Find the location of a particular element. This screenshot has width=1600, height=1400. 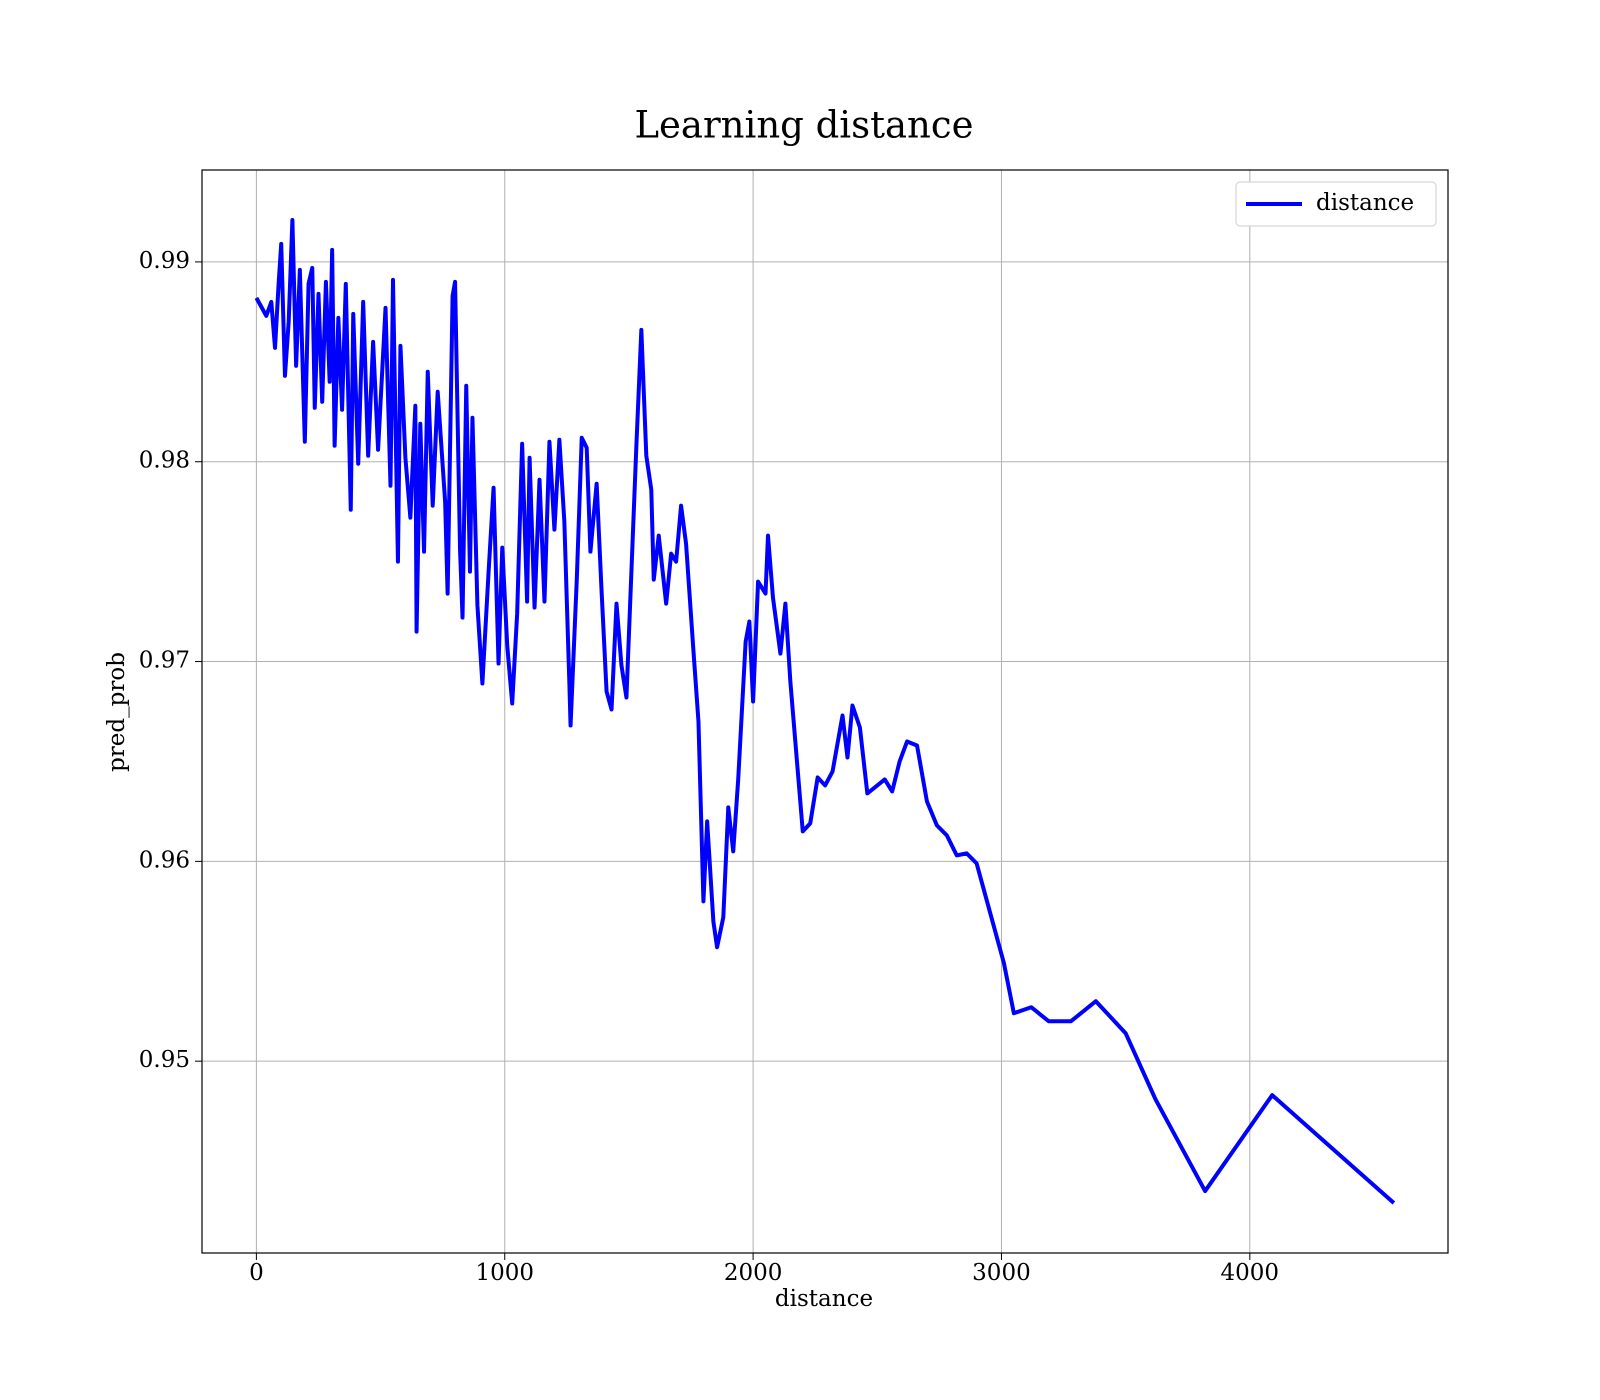

x-tick-label: 3000 is located at coordinates (1001, 1273).